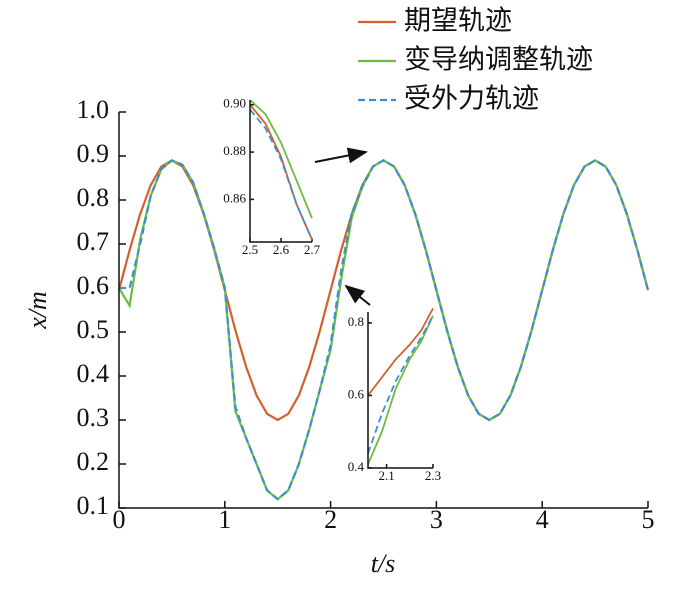 This screenshot has width=687, height=594. I want to click on y-tick-label: 0.7, so click(93, 241).